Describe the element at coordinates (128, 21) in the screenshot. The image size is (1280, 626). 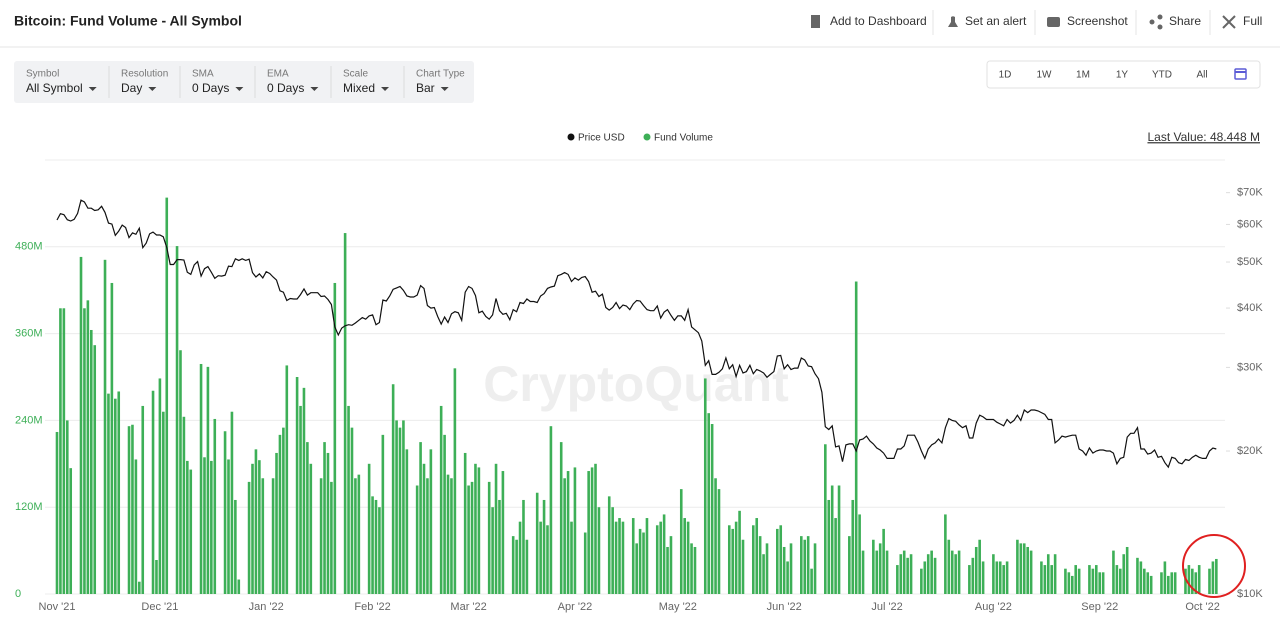
I see `page-title: Bitcoin: Fund Volume - All Symbol` at that location.